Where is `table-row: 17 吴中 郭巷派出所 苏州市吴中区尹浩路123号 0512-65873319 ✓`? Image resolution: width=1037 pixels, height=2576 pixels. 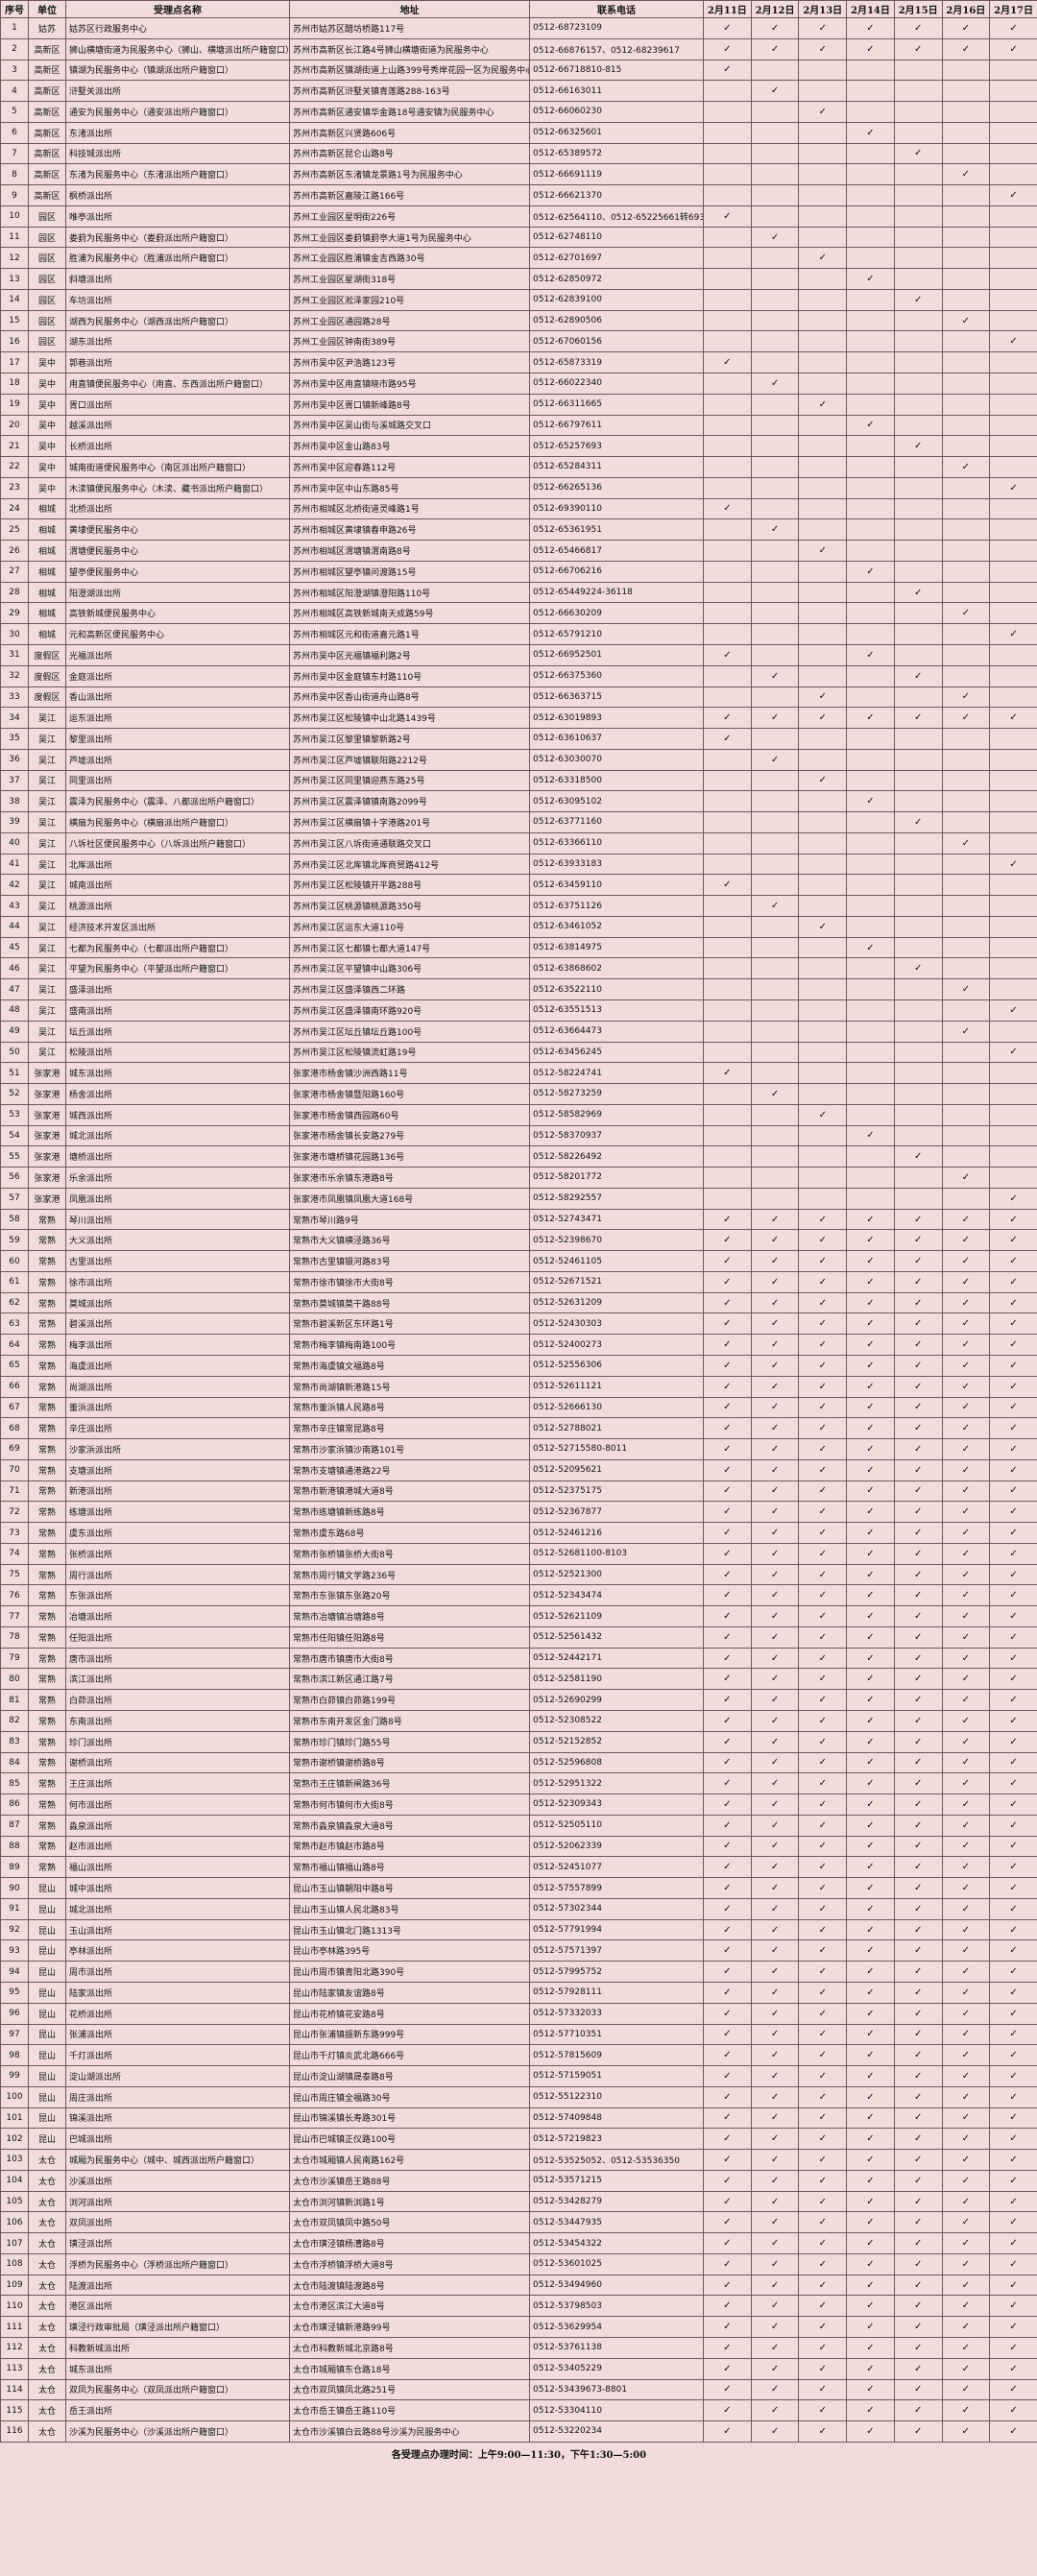 table-row: 17 吴中 郭巷派出所 苏州市吴中区尹浩路123号 0512-65873319 ✓ is located at coordinates (518, 362).